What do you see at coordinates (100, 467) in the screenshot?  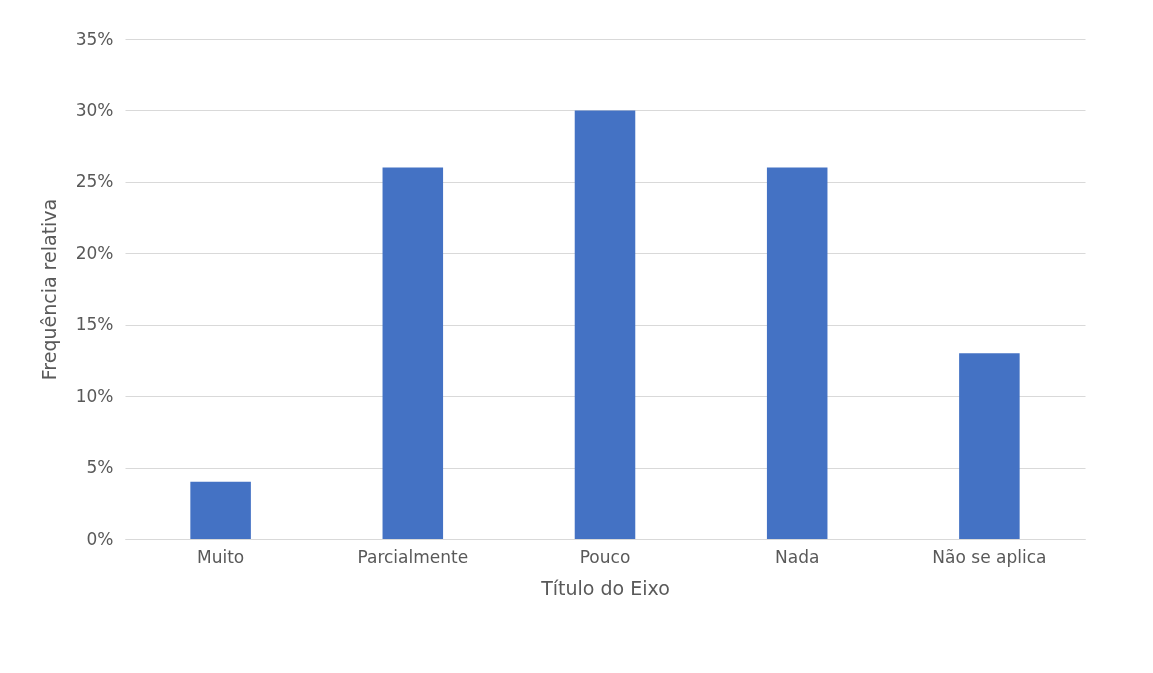 I see `y-tick-label: 5%` at bounding box center [100, 467].